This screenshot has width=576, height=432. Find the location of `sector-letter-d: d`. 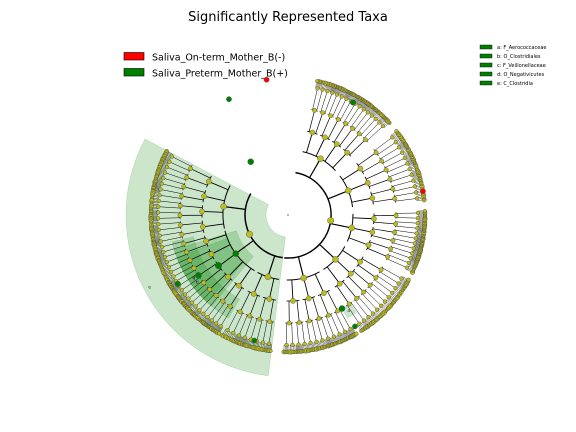

sector-letter-d: d is located at coordinates (193, 278).